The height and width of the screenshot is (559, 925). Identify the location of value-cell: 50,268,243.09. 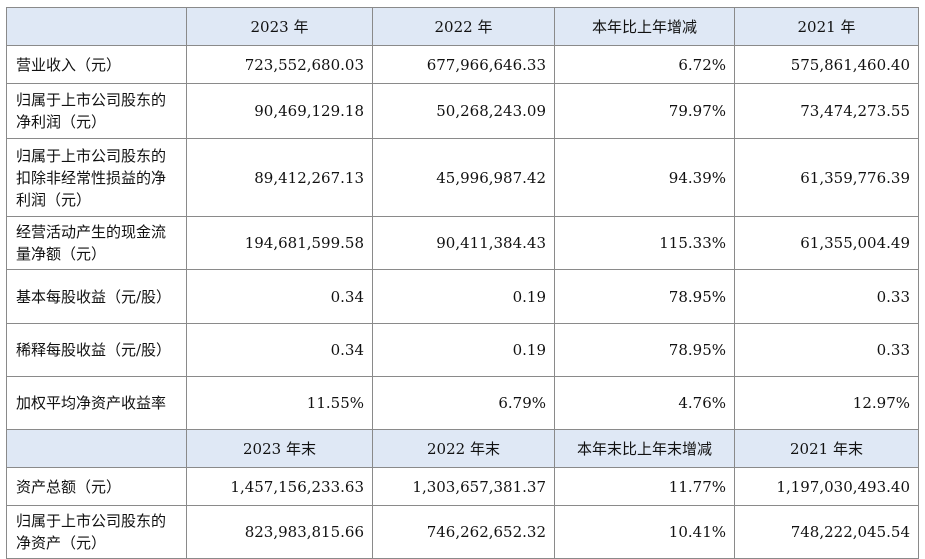
(463, 111).